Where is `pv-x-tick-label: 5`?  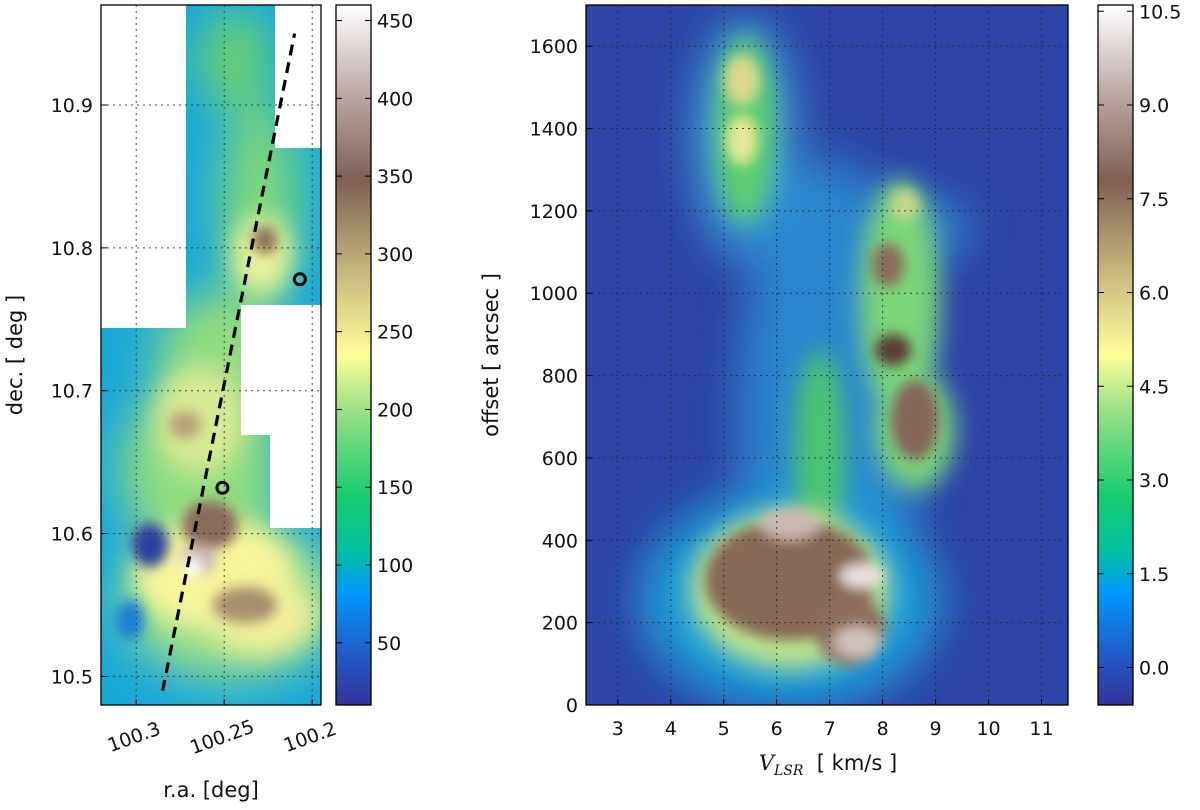
pv-x-tick-label: 5 is located at coordinates (724, 729).